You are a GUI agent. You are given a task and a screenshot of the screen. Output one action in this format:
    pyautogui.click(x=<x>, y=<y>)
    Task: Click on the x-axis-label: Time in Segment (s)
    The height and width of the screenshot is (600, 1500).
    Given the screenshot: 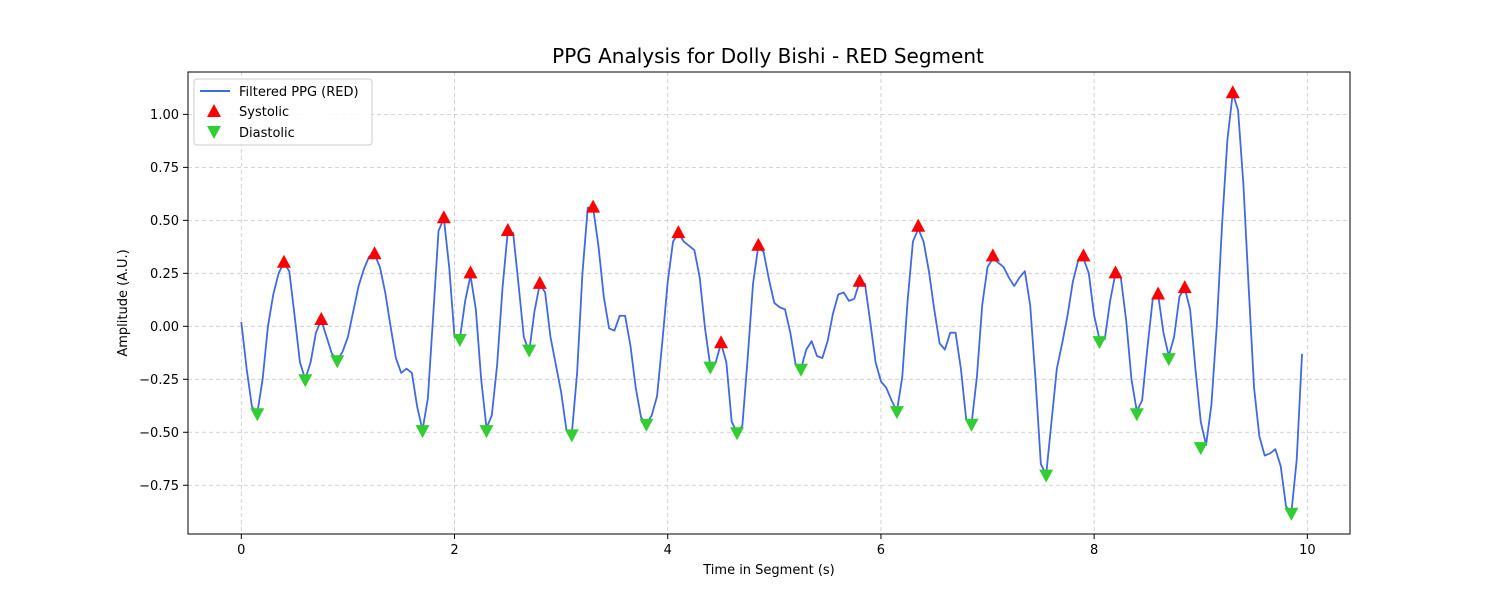 What is the action you would take?
    pyautogui.click(x=768, y=570)
    